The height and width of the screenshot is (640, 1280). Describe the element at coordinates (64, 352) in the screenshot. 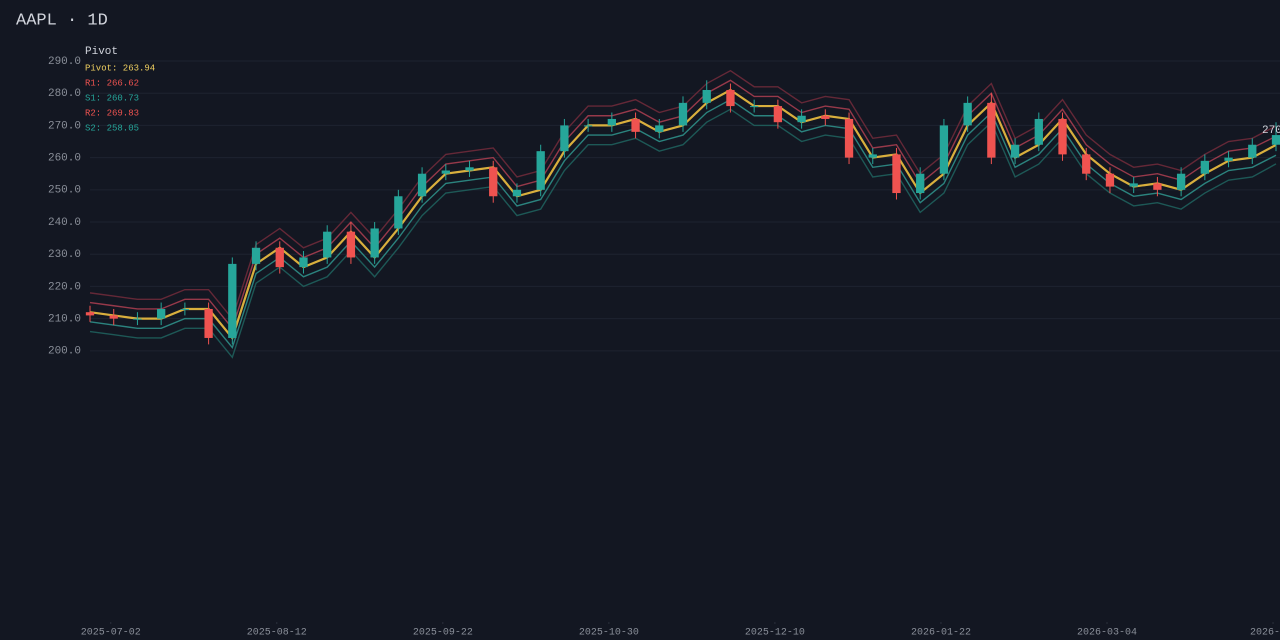

I see `y-tick-label: 200.0` at that location.